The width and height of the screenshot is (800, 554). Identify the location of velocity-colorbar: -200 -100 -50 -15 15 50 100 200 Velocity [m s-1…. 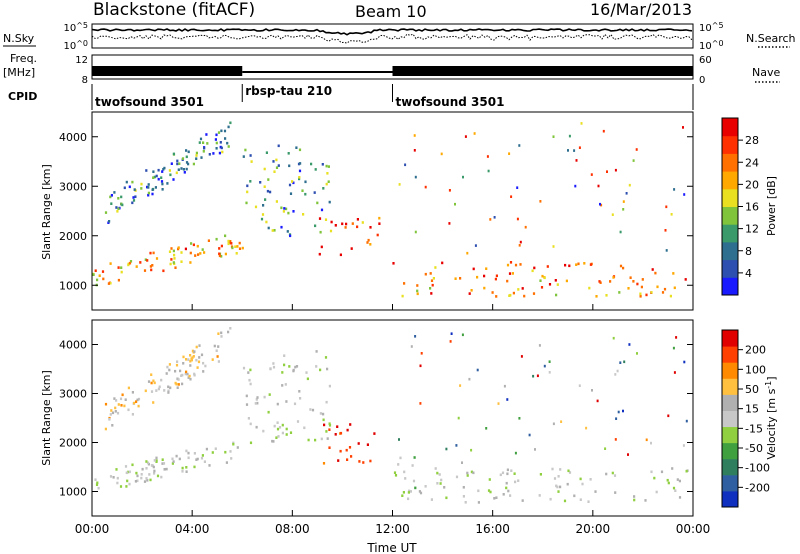
(749, 418).